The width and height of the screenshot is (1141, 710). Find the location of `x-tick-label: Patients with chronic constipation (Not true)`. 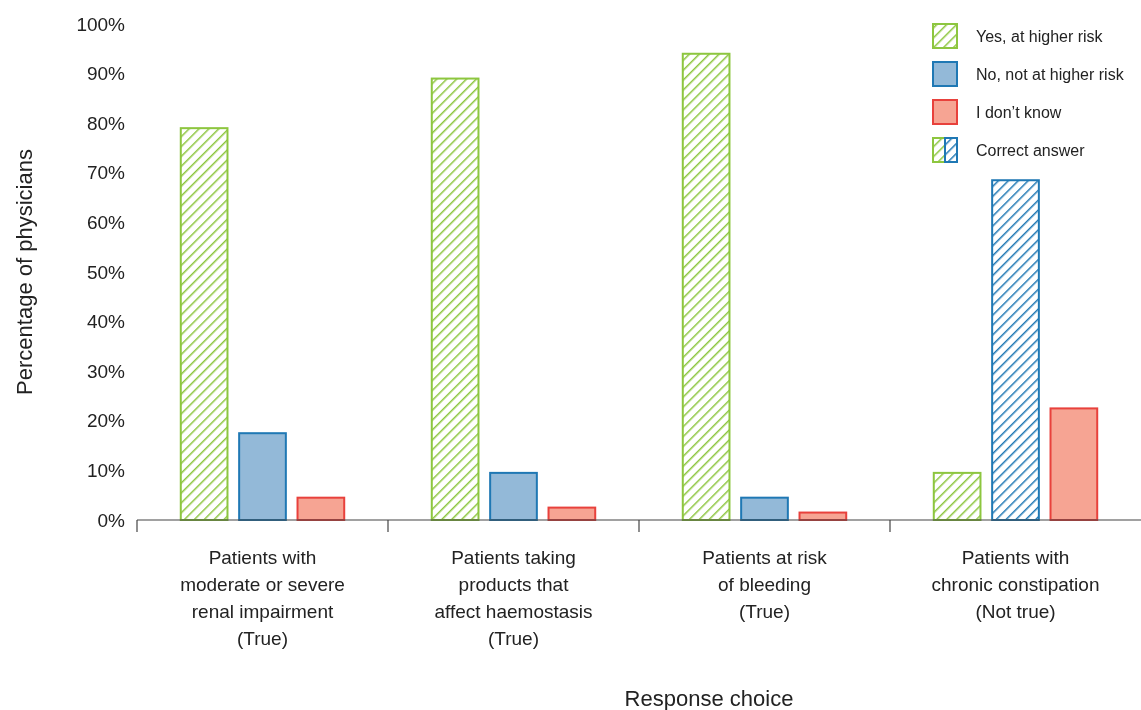

x-tick-label: Patients with chronic constipation (Not true) is located at coordinates (1015, 584).